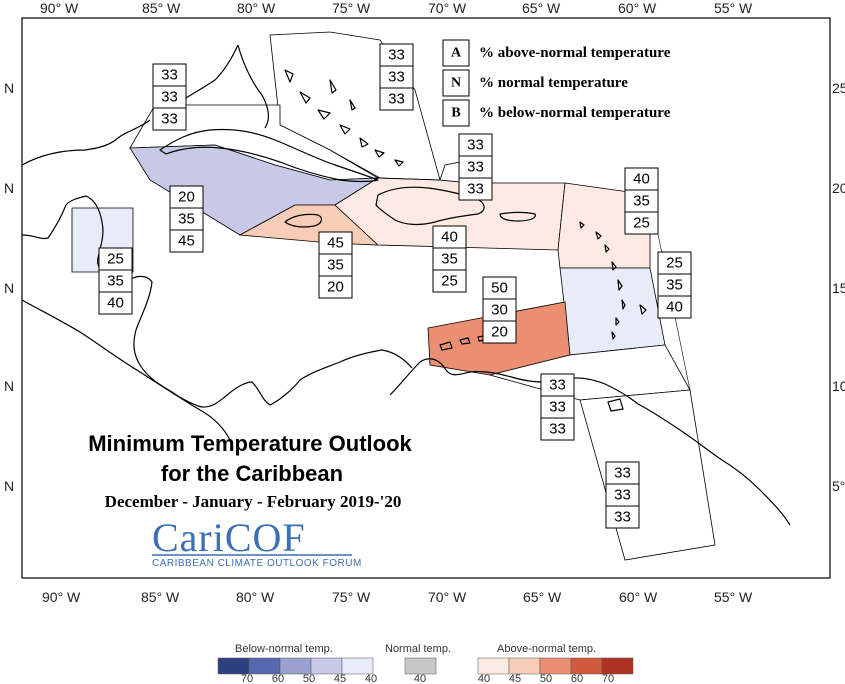 The width and height of the screenshot is (845, 684). Describe the element at coordinates (229, 537) in the screenshot. I see `logo-wordmark: CariCOF` at that location.